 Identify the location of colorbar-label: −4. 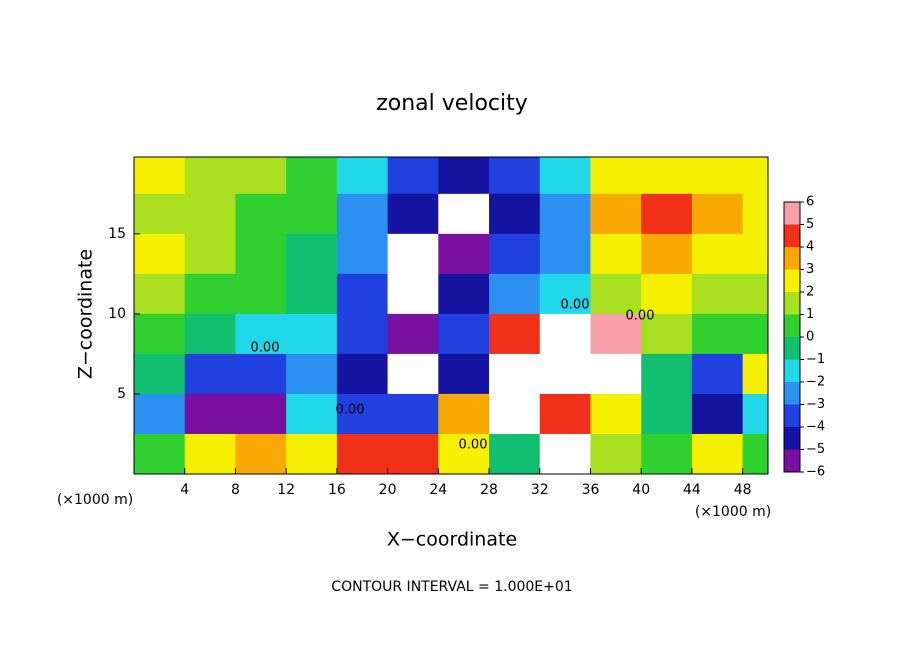
(815, 427).